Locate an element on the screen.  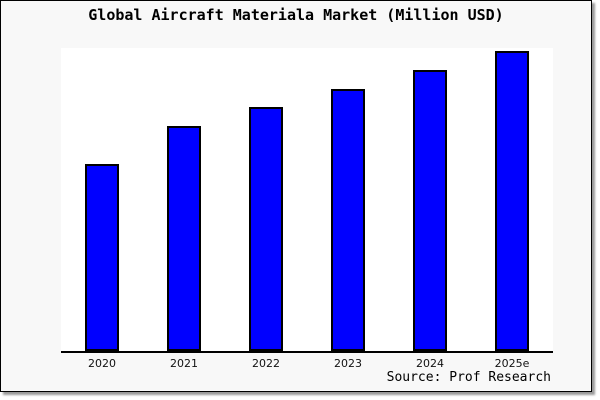
x-tick-2025e: 2025e is located at coordinates (512, 363).